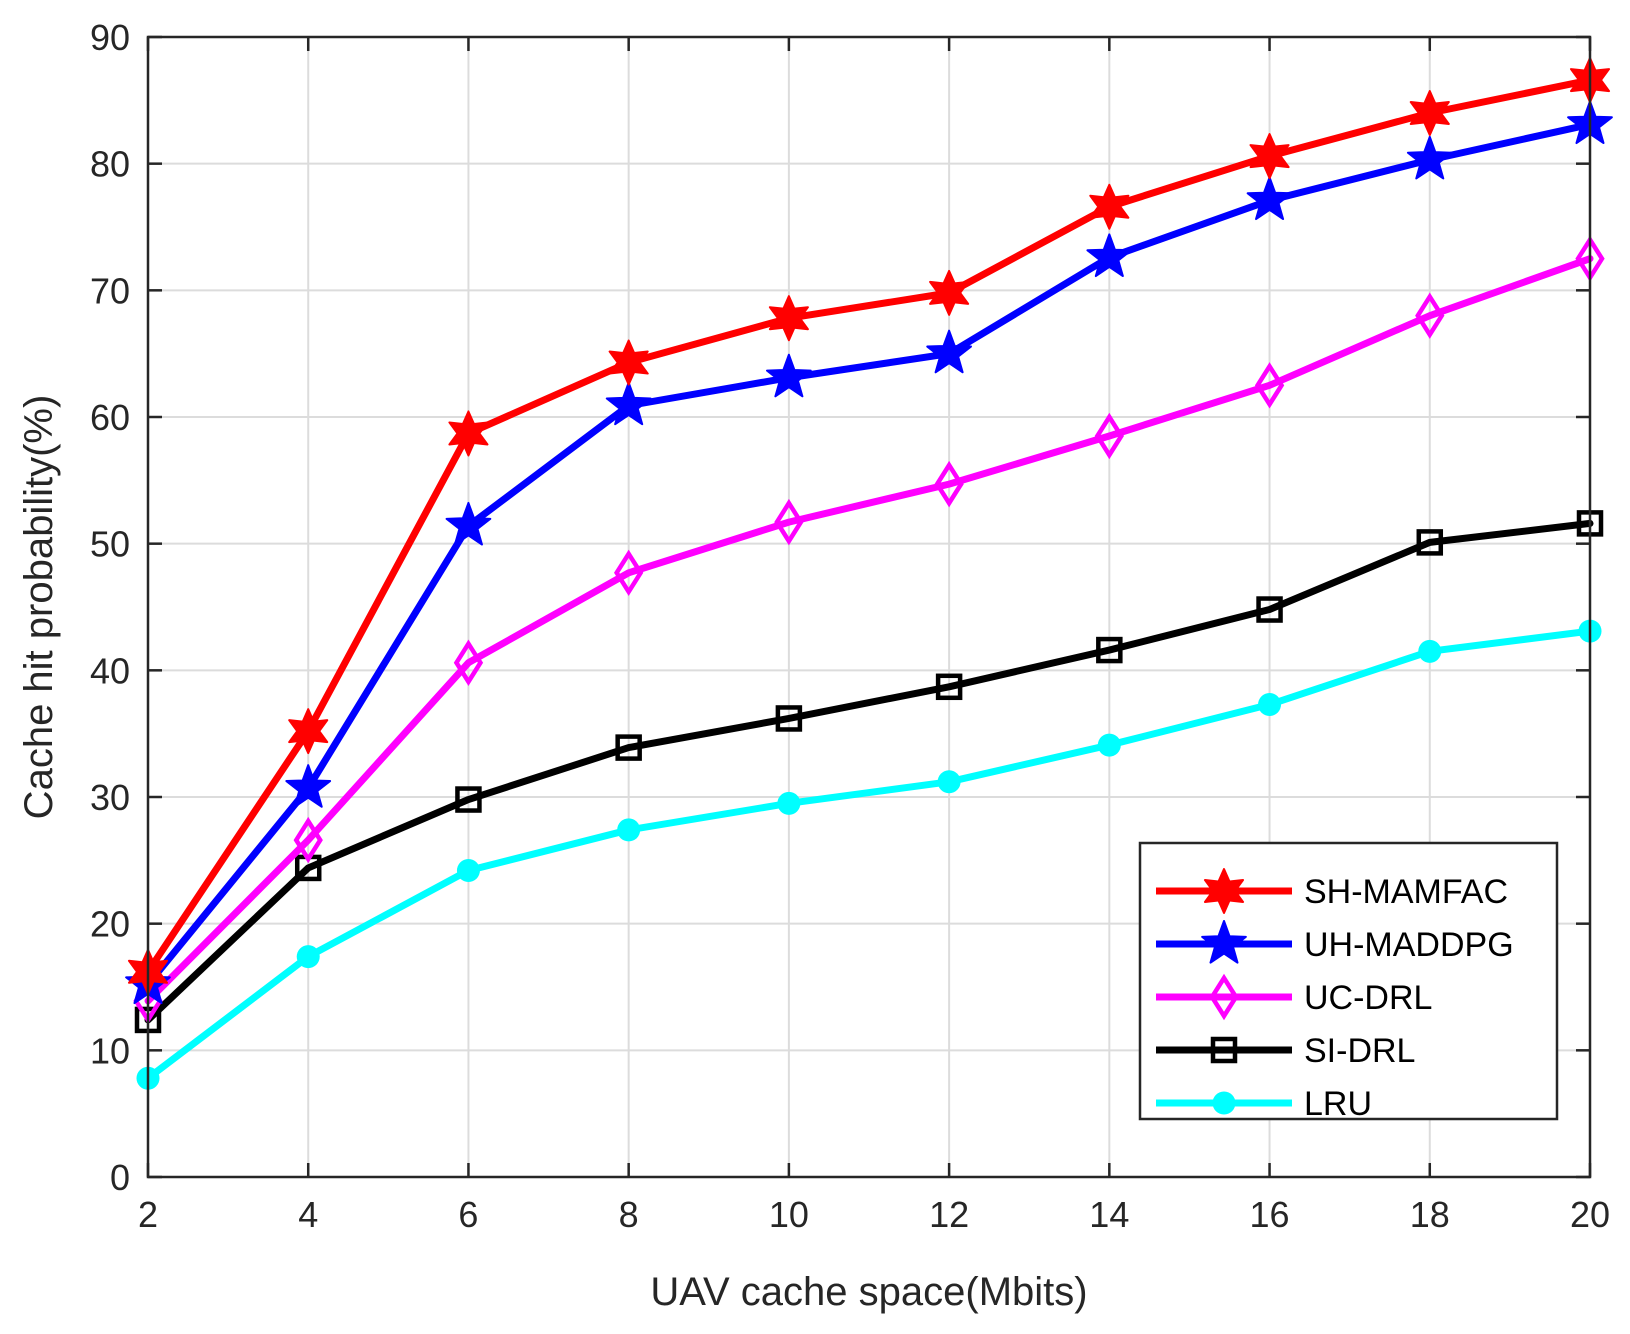 This screenshot has height=1334, width=1630. Describe the element at coordinates (1409, 945) in the screenshot. I see `legend-label: UH-MADDPG` at that location.